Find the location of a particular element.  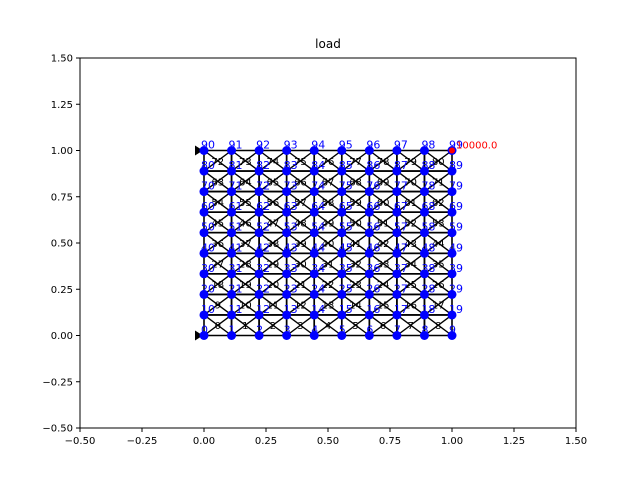

element-label: 33 is located at coordinates (383, 265).